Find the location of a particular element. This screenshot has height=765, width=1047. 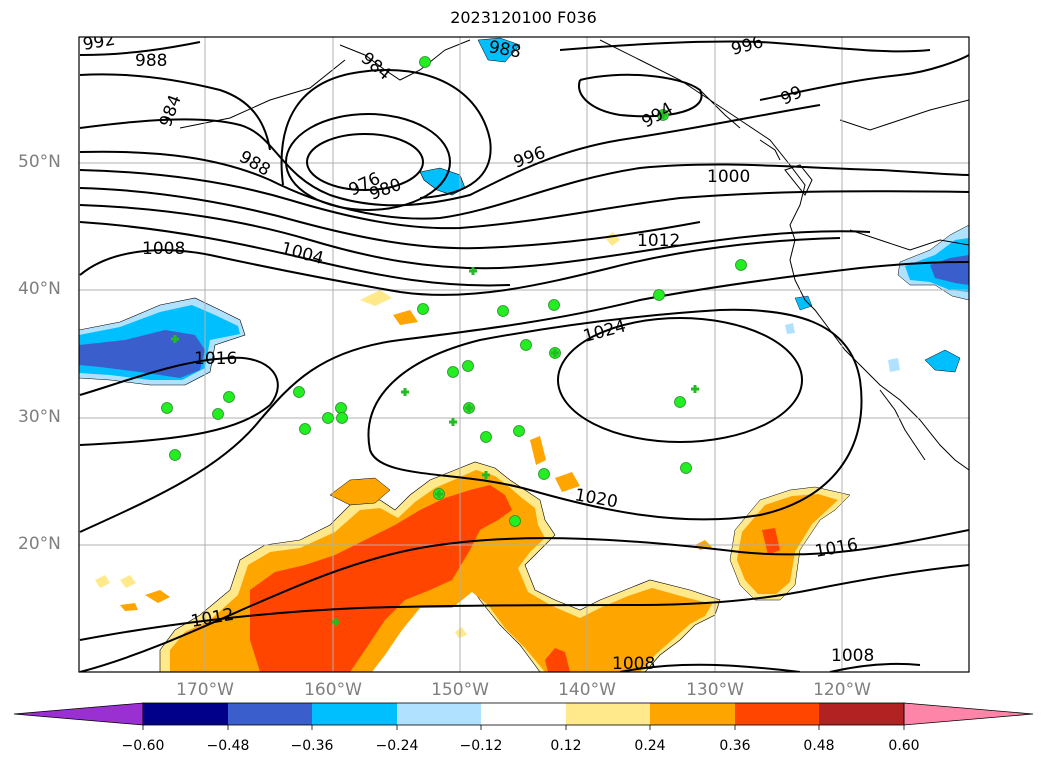

lat-label-30n: 30°N is located at coordinates (39, 417).